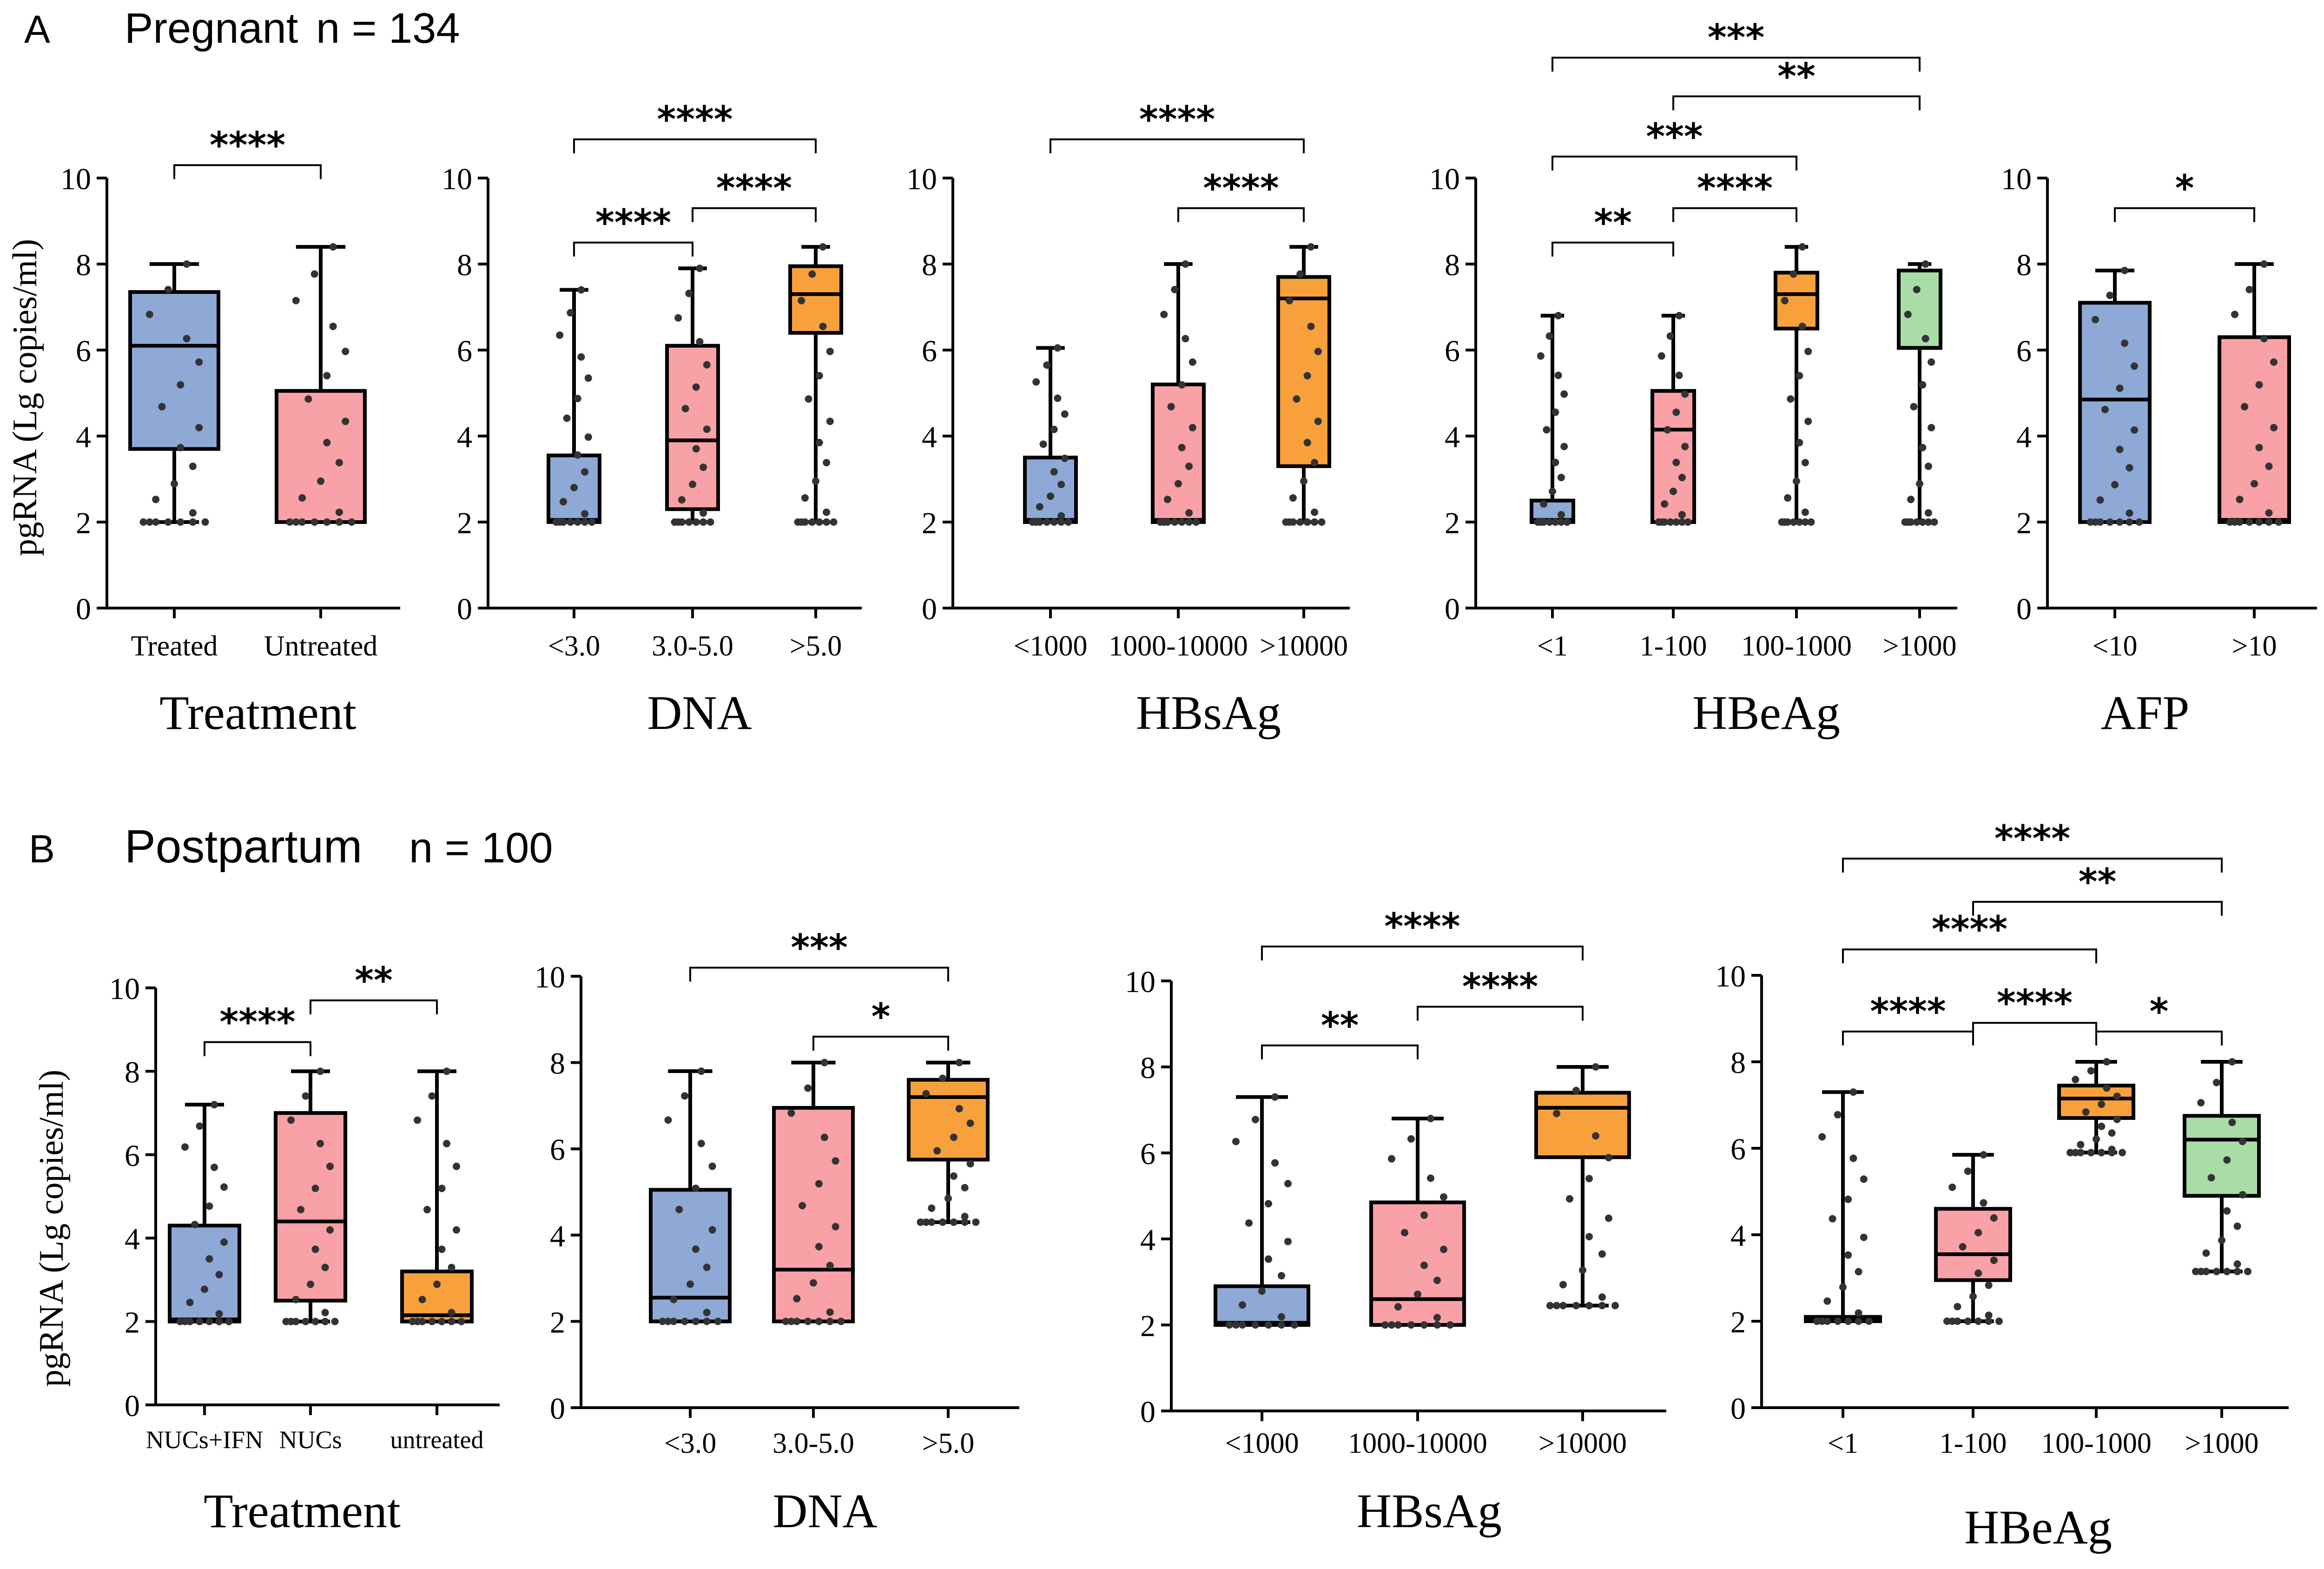  Describe the element at coordinates (948, 1443) in the screenshot. I see `x-tick-label: >5.0` at that location.